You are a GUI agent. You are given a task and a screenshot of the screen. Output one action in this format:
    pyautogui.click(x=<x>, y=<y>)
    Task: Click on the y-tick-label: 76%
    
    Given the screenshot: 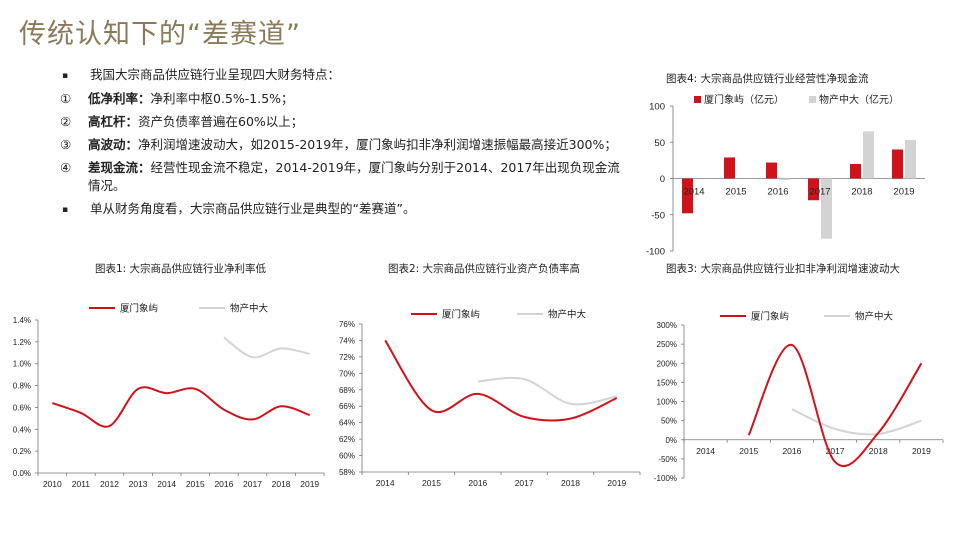 What is the action you would take?
    pyautogui.click(x=347, y=324)
    